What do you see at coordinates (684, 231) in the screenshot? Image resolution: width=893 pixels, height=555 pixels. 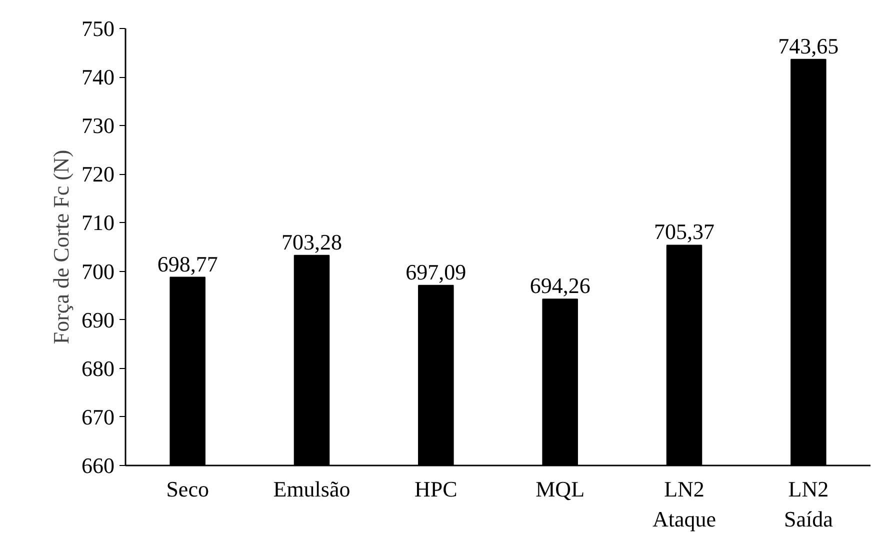 I see `data-label: 705,37` at bounding box center [684, 231].